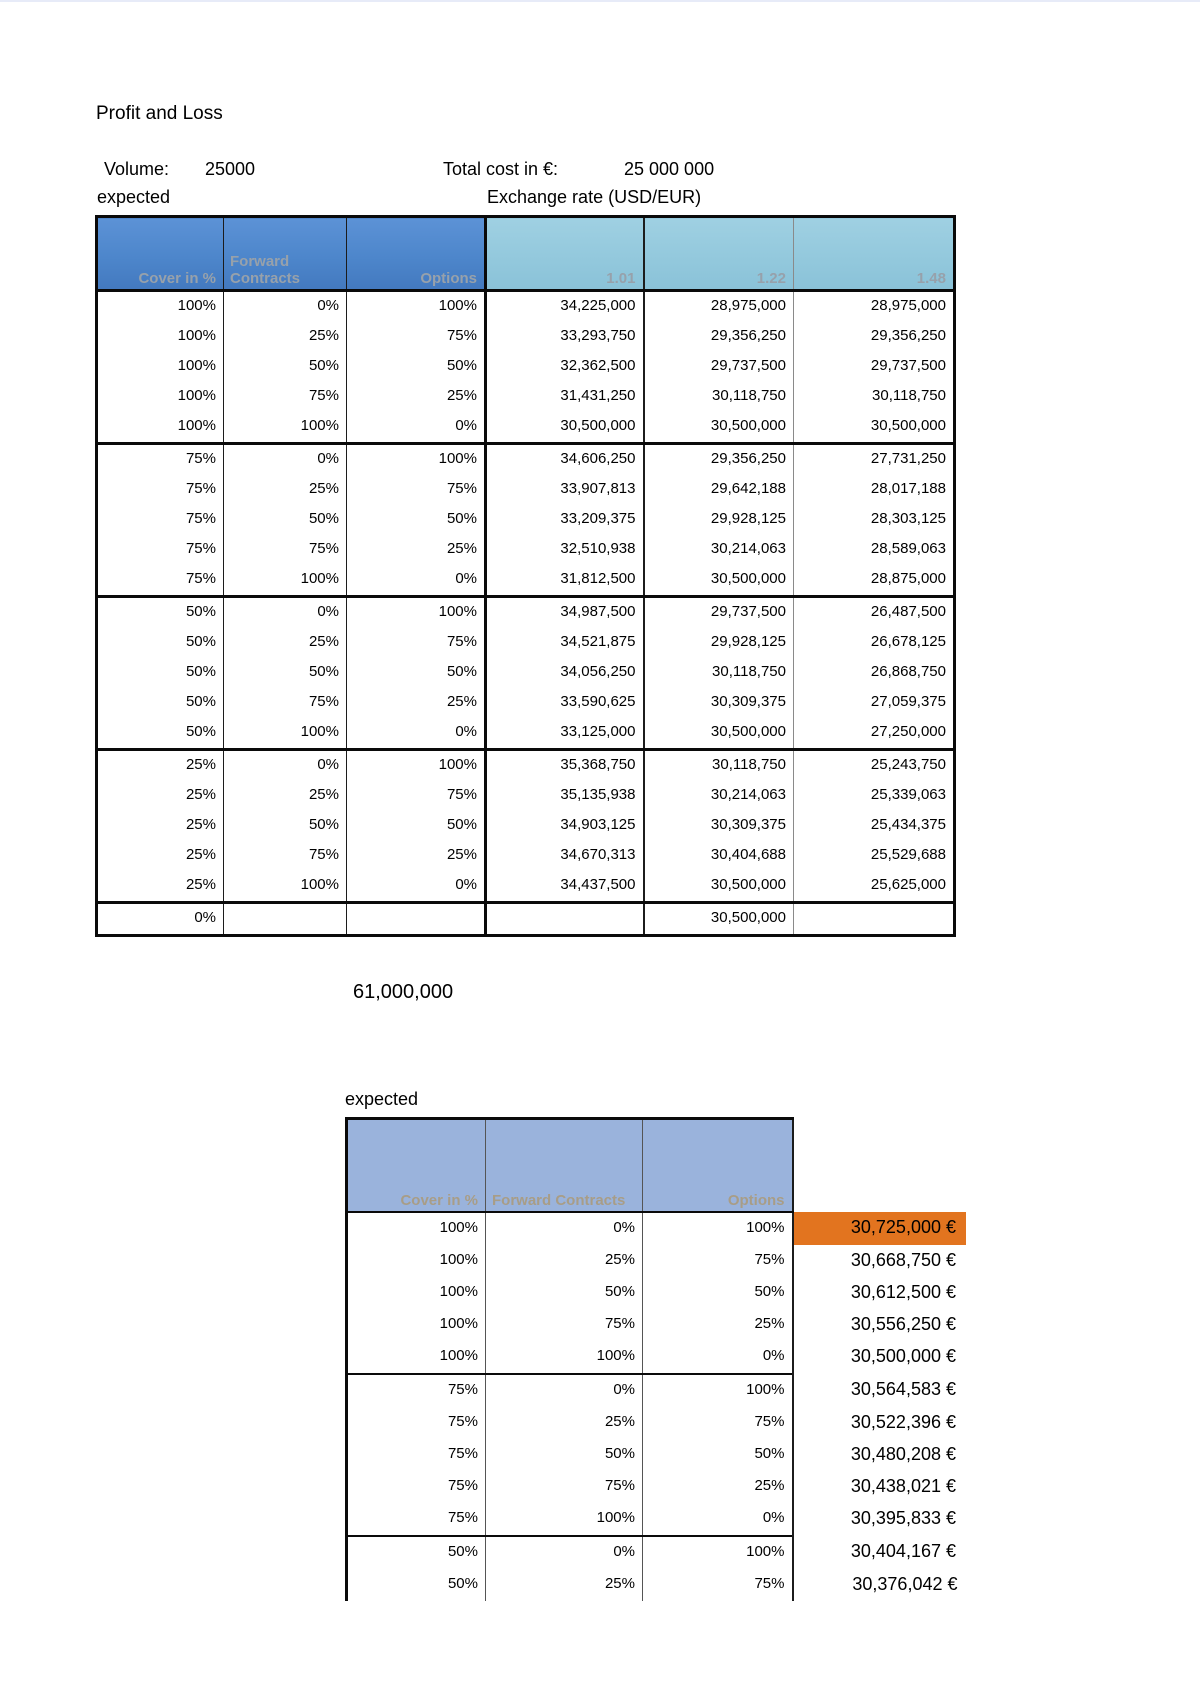 Image resolution: width=1200 pixels, height=1698 pixels. I want to click on table-row: 100% 50% 50% 30,612,500 €, so click(656, 1293).